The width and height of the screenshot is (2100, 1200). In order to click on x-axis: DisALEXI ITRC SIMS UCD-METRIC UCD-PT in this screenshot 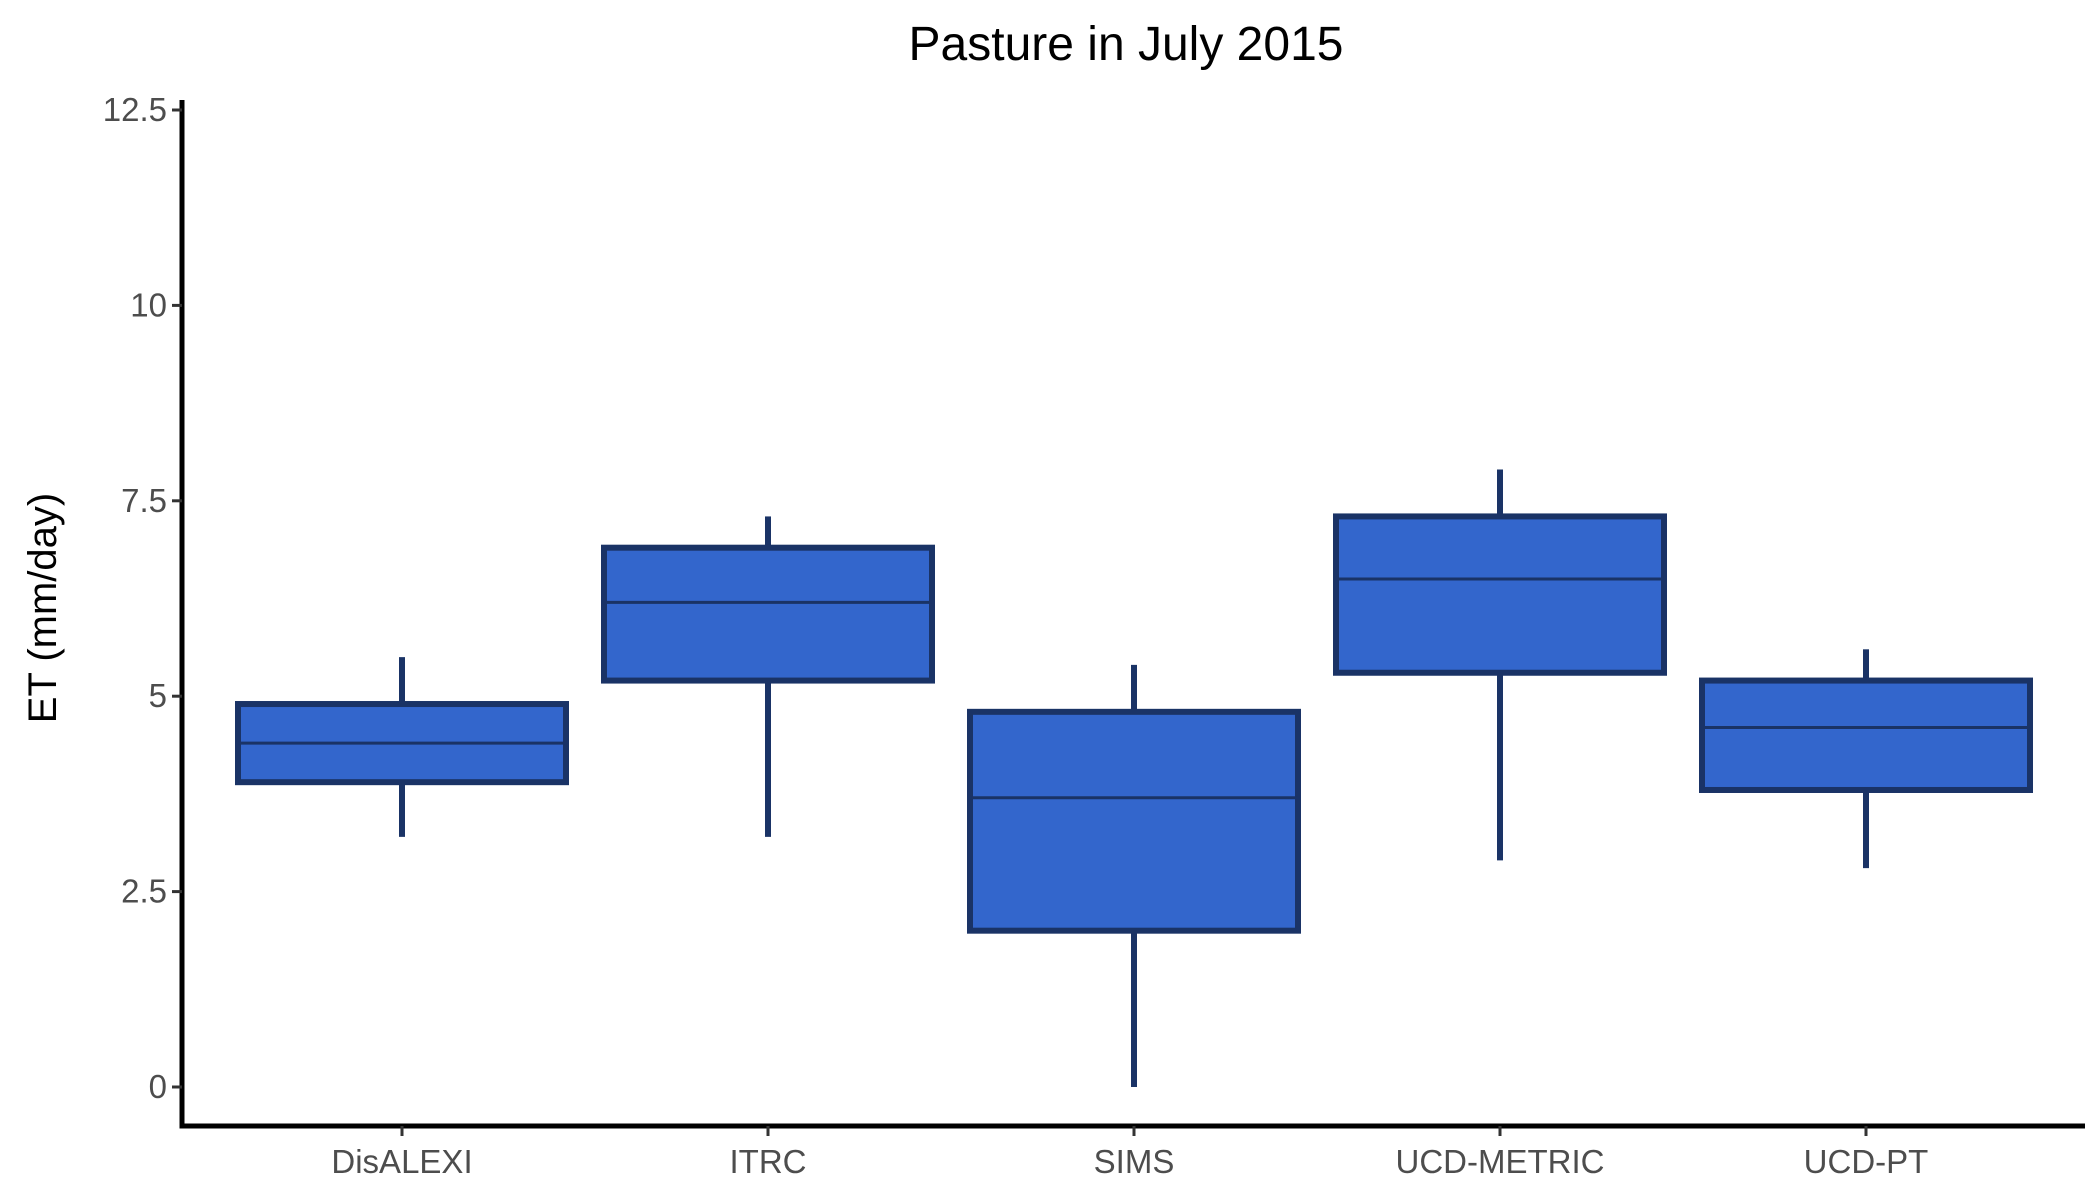, I will do `click(1132, 1151)`.